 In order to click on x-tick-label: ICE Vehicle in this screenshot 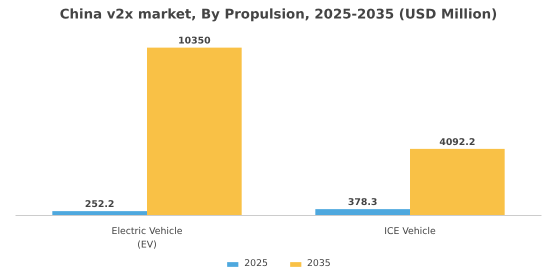, I will do `click(410, 232)`.